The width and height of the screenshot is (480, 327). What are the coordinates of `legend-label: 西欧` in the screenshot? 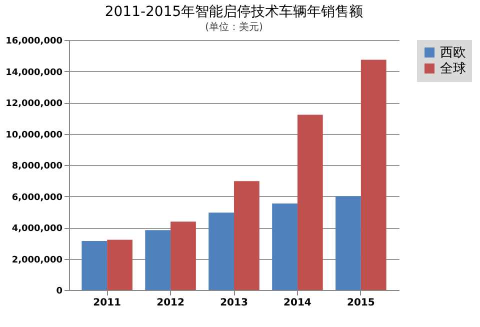 It's located at (453, 53).